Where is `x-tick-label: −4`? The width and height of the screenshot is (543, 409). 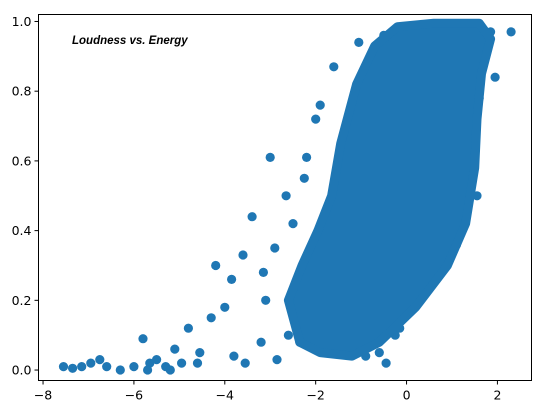
x-tick-label: −4 is located at coordinates (225, 395).